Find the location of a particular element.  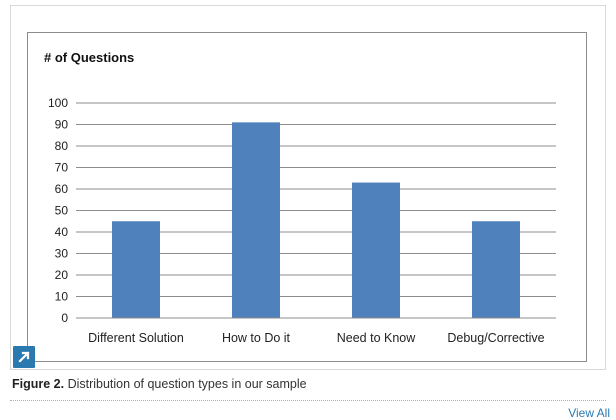

y-tick-label: 30 is located at coordinates (62, 254).